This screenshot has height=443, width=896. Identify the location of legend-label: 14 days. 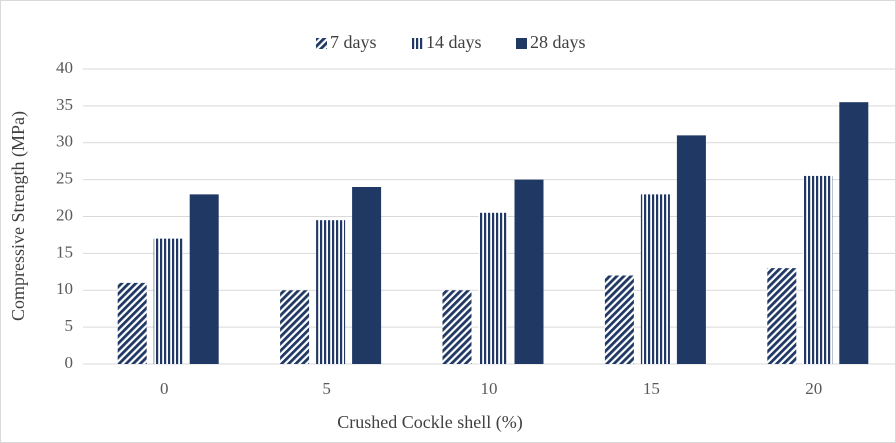
(454, 42).